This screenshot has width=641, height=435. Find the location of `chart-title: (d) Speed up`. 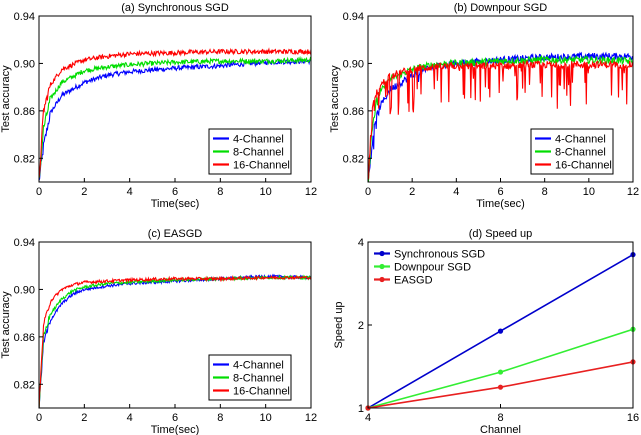

chart-title: (d) Speed up is located at coordinates (501, 234).